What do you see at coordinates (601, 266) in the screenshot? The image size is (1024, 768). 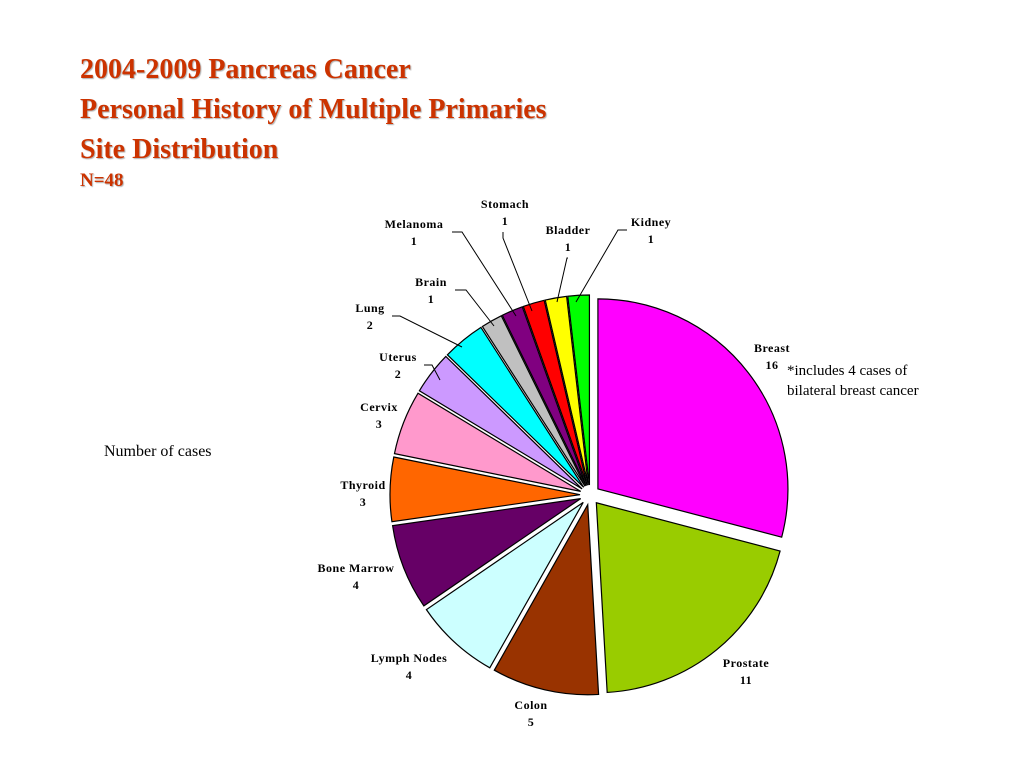 I see `leader-line-kidney` at bounding box center [601, 266].